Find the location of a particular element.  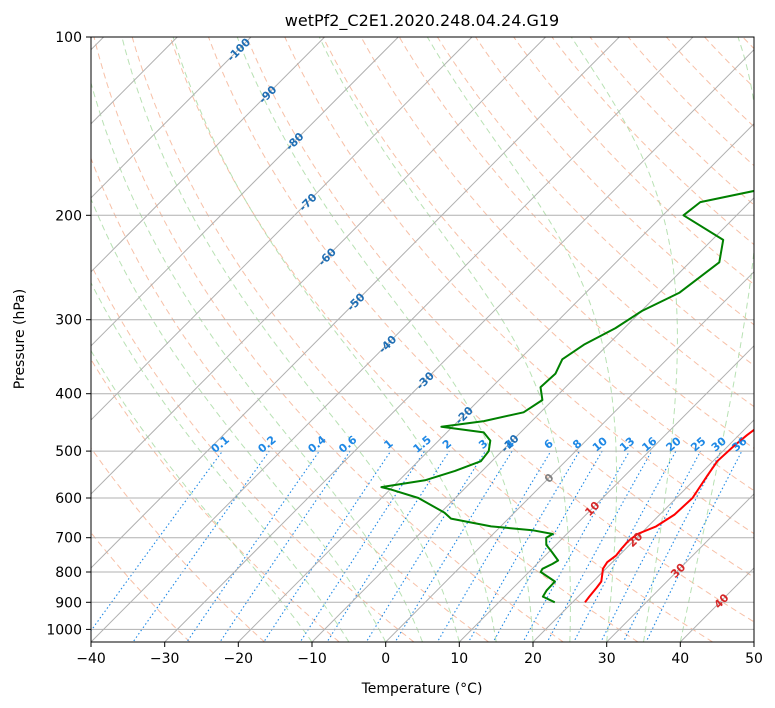

x-tick-label: 30 is located at coordinates (607, 659).